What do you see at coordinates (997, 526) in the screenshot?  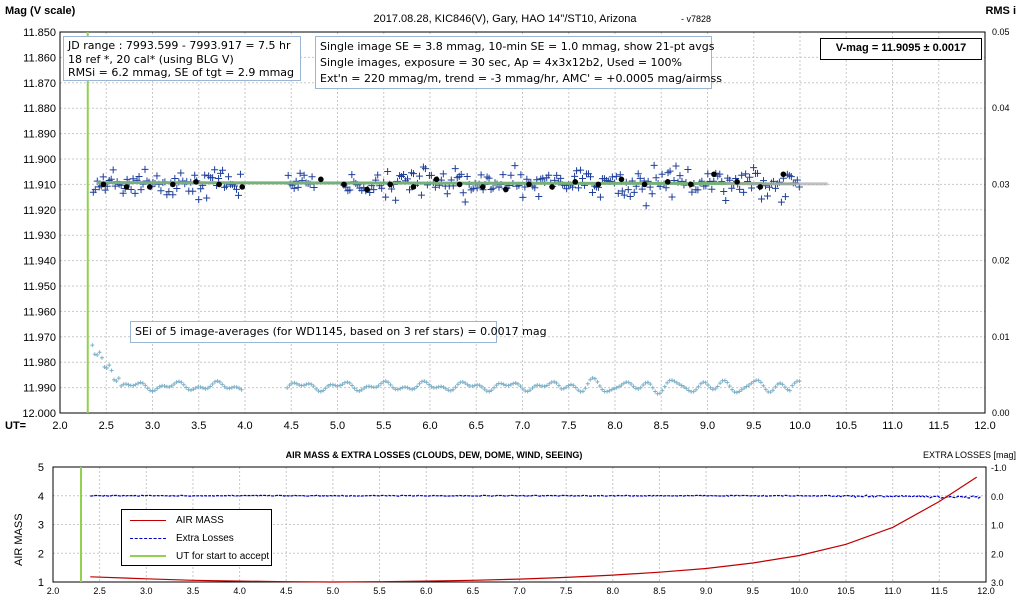 I see `bottom-y2-tick-label: 1.0` at bounding box center [997, 526].